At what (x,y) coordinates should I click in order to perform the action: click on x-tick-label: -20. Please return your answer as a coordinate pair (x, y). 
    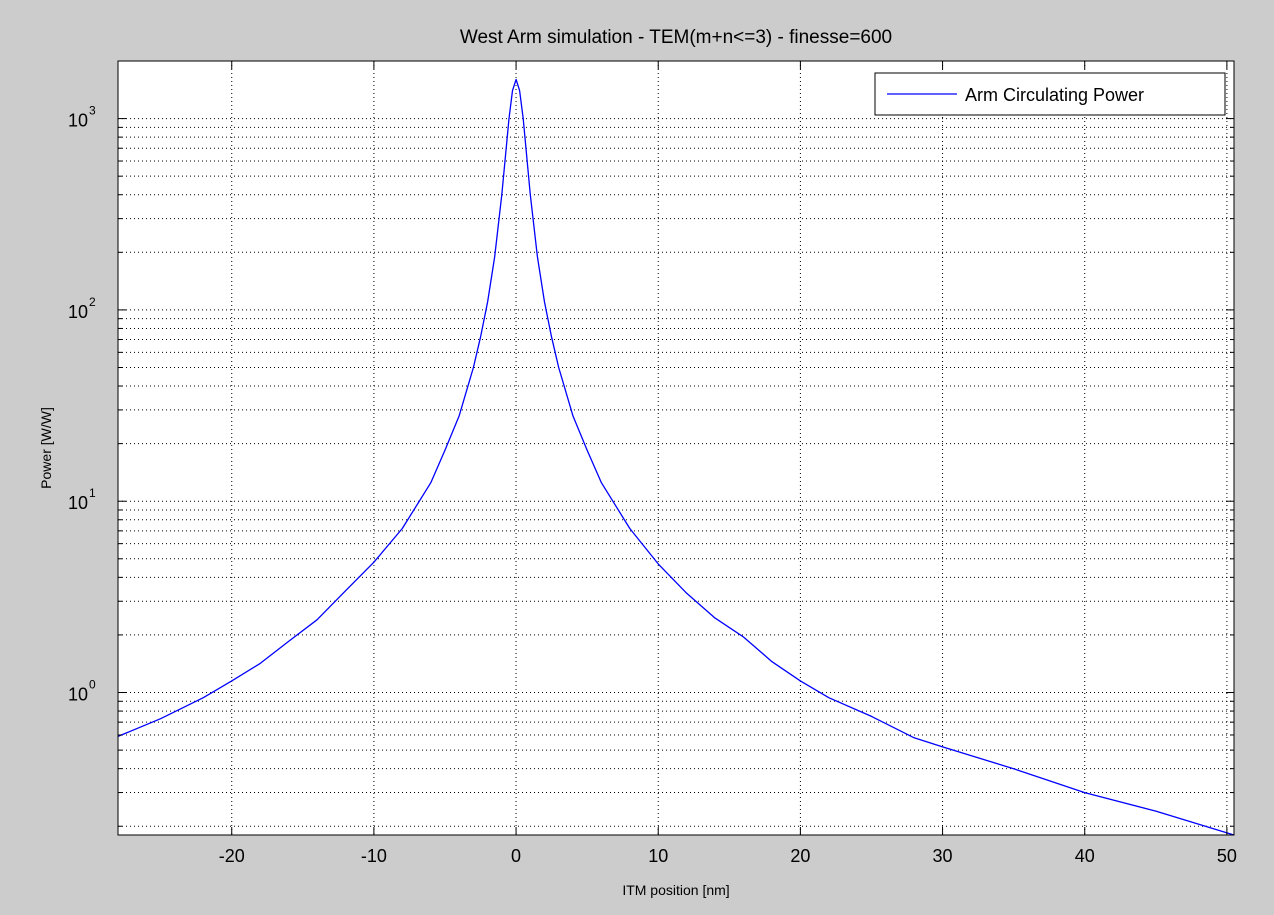
    Looking at the image, I should click on (232, 856).